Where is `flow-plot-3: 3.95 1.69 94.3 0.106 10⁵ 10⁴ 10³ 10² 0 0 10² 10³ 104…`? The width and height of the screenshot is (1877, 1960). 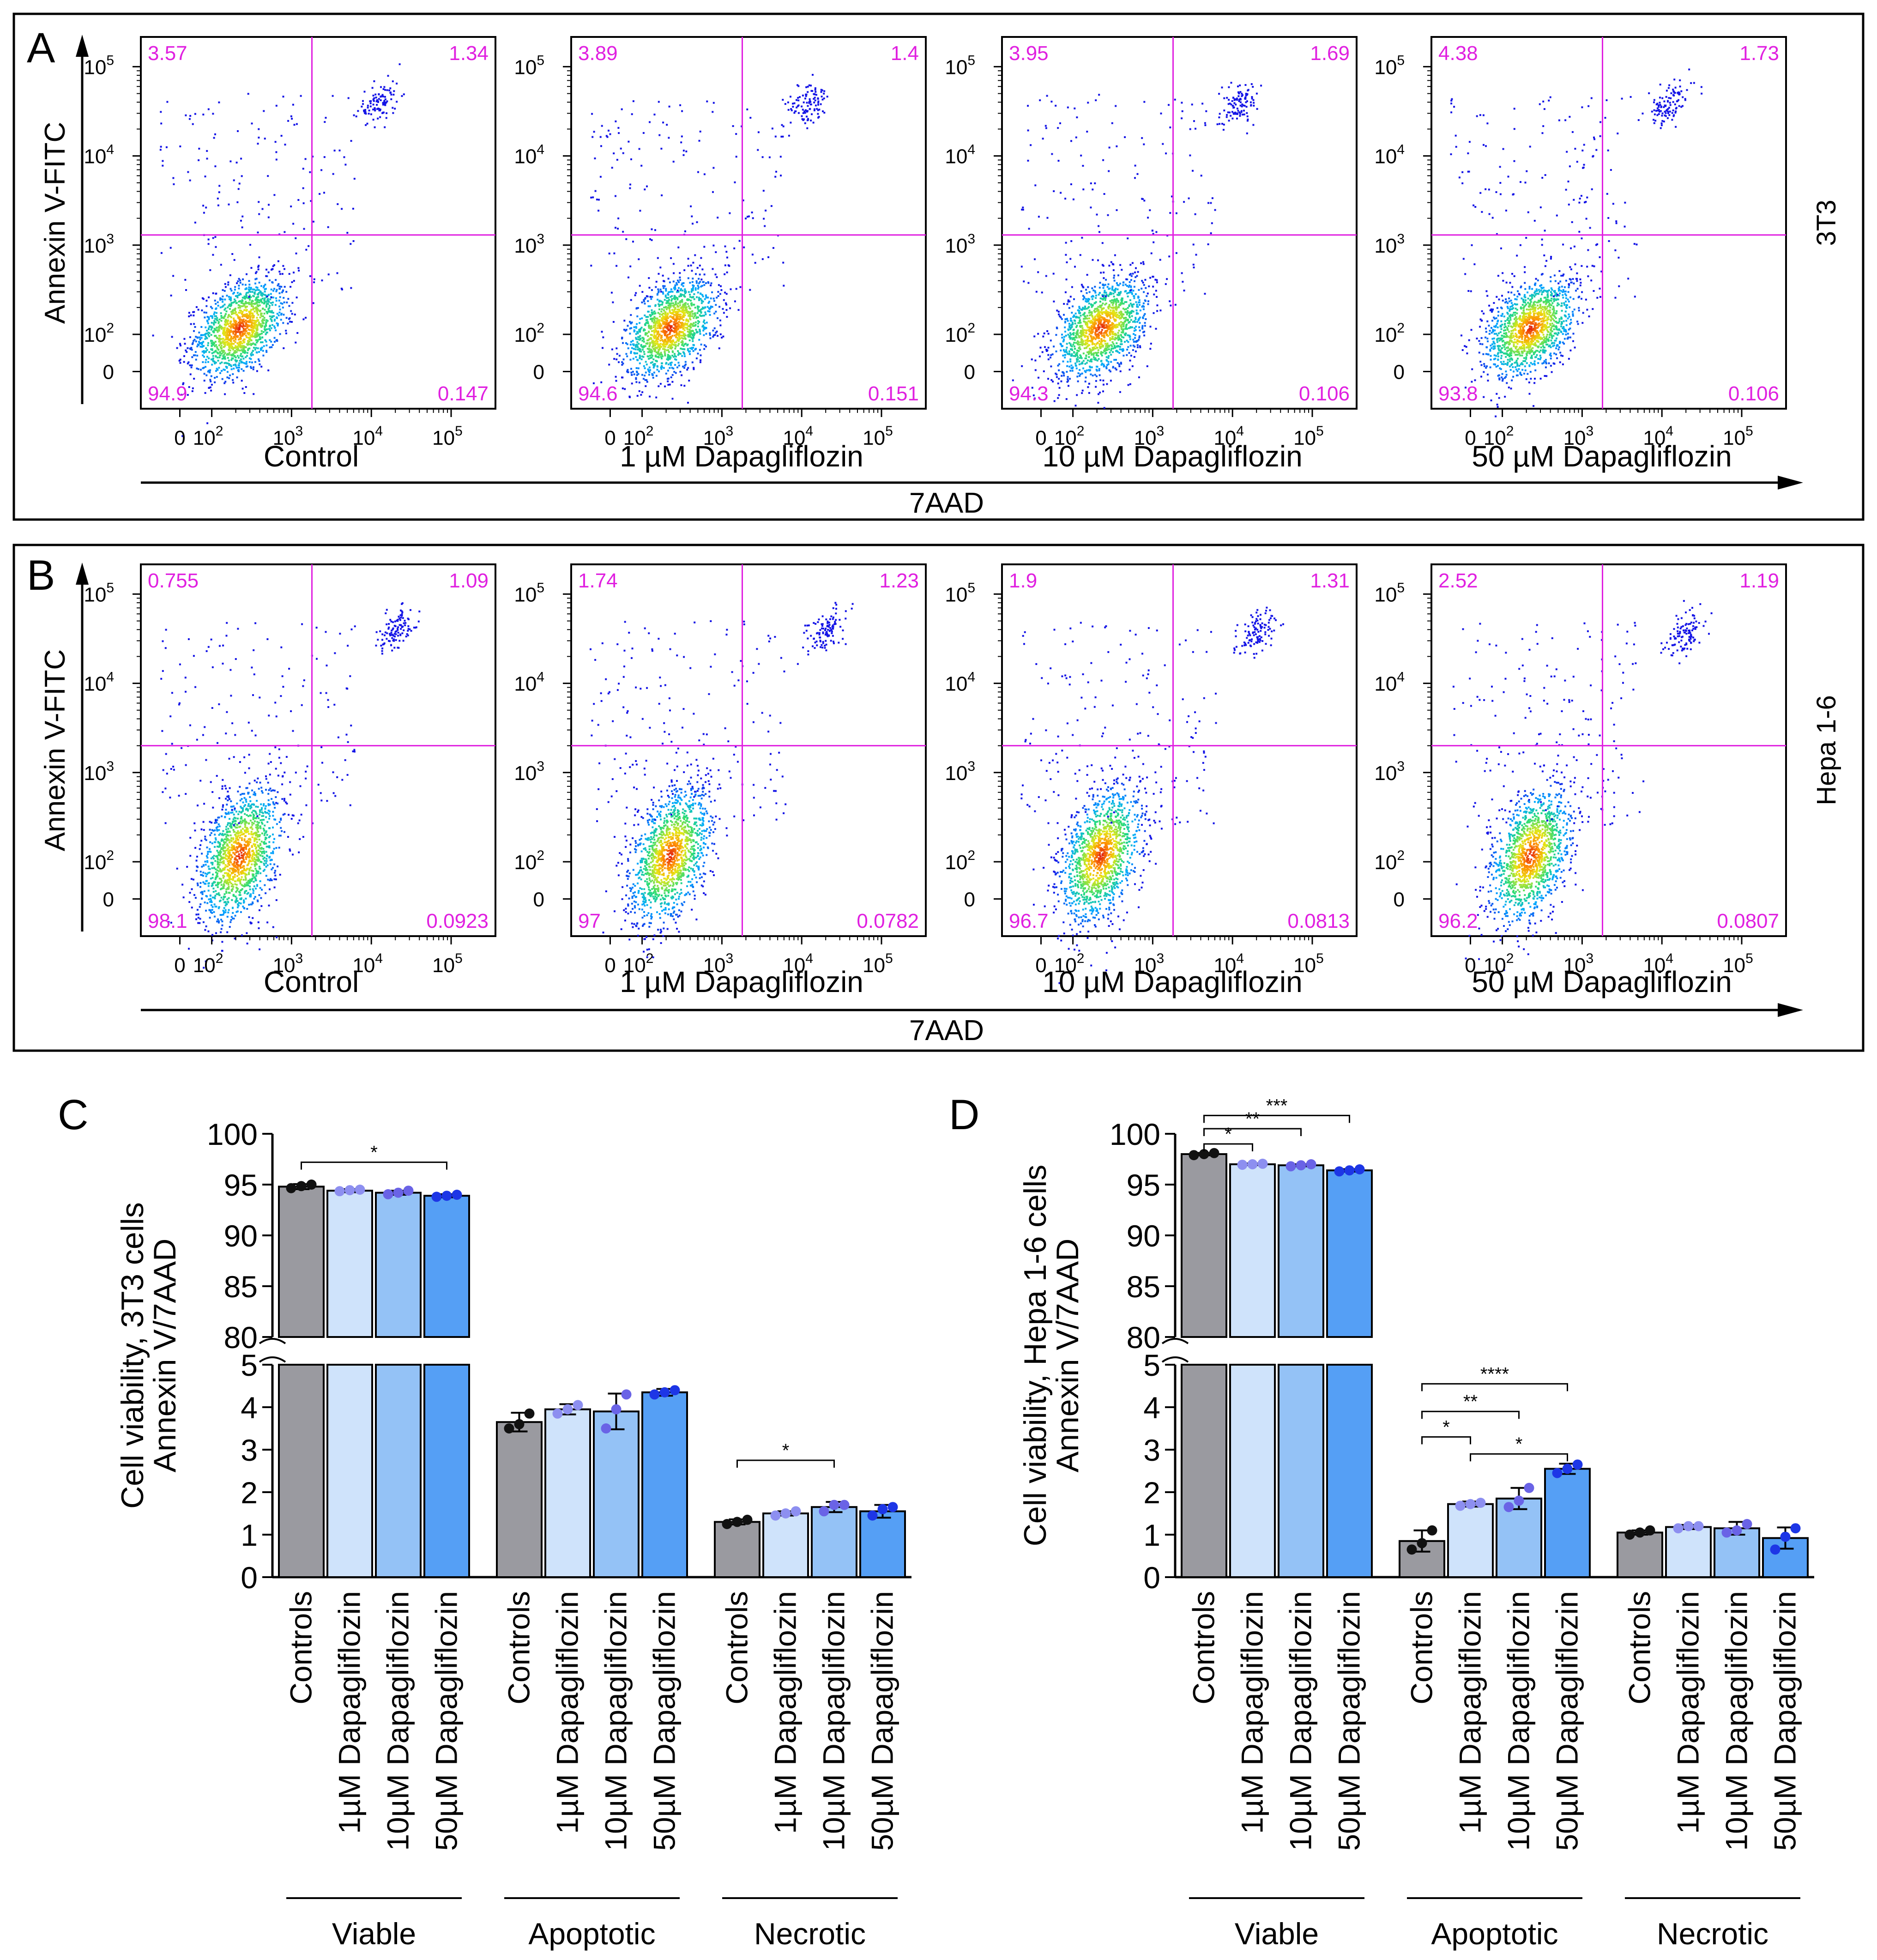
flow-plot-3: 3.95 1.69 94.3 0.106 10⁵ 10⁴ 10³ 10² 0 0 10² 10³ 104… is located at coordinates (1151, 254).